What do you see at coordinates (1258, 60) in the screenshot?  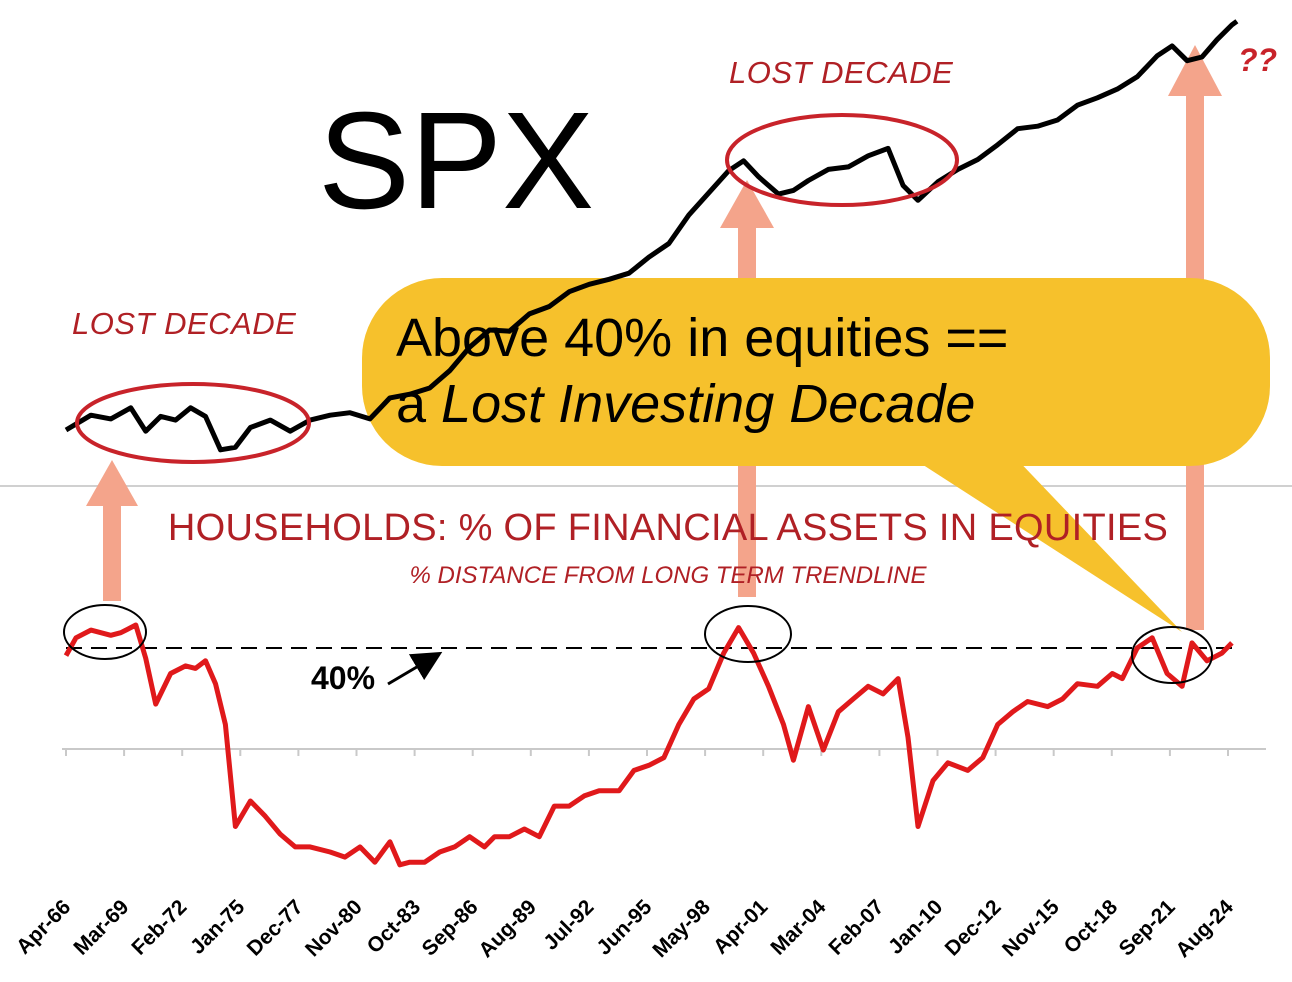 I see `question-marks: ??` at bounding box center [1258, 60].